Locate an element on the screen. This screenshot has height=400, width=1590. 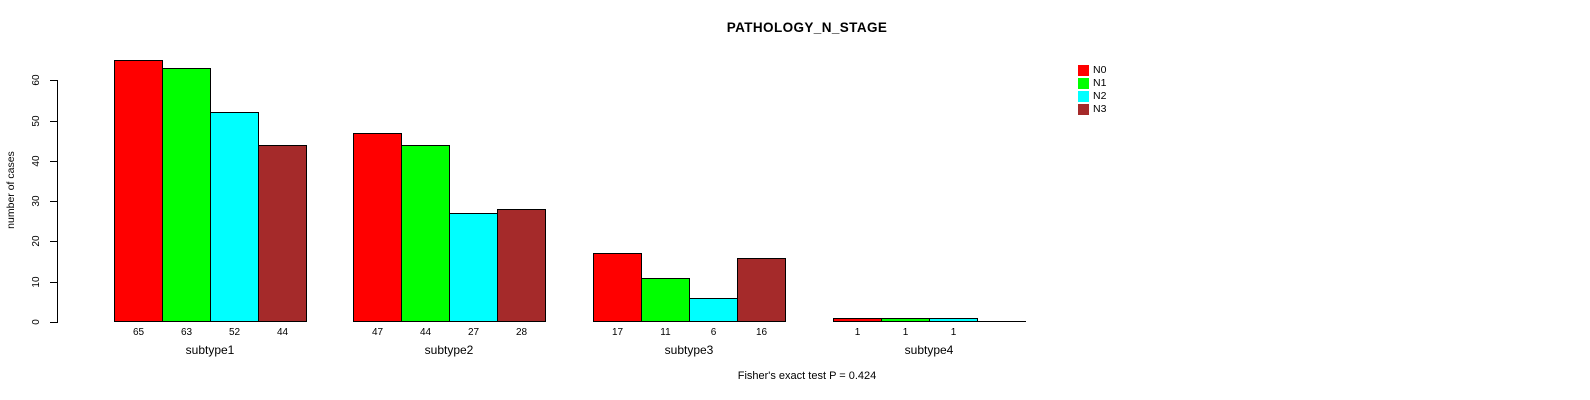
y-axis-tick-label: 50 is located at coordinates (36, 120).